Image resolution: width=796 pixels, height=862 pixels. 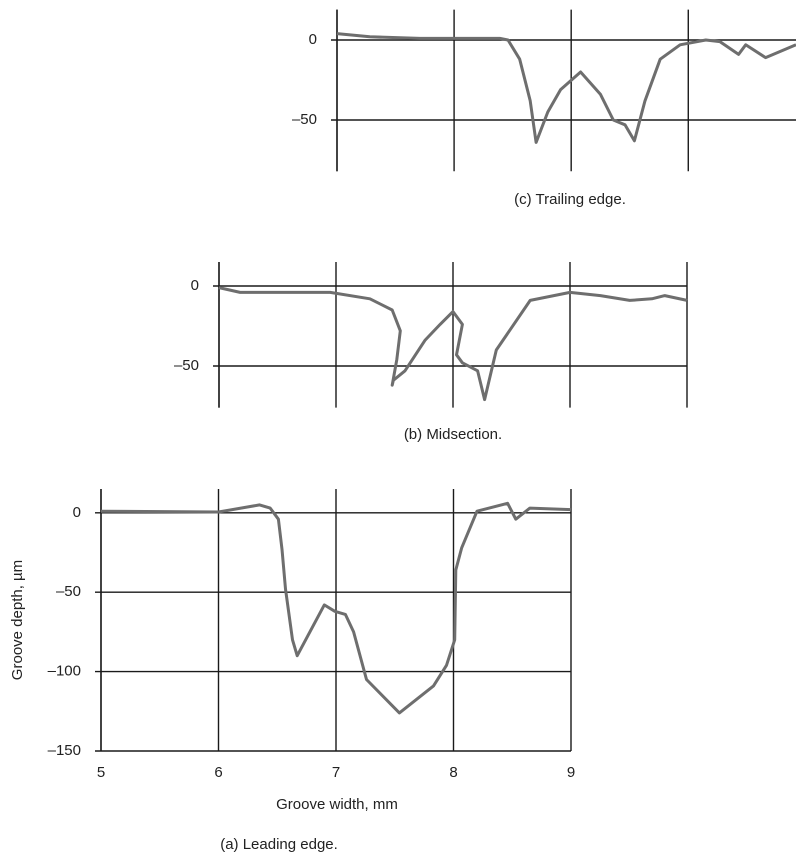 What do you see at coordinates (336, 772) in the screenshot?
I see `x-tick-label: 7` at bounding box center [336, 772].